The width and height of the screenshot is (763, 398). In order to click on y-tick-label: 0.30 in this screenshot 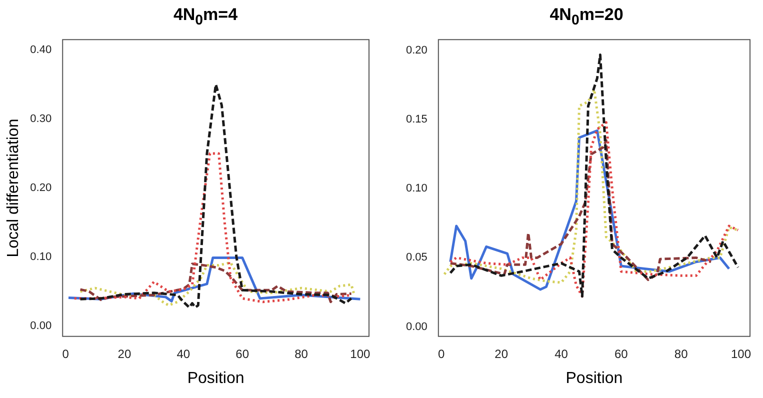, I will do `click(41, 119)`.